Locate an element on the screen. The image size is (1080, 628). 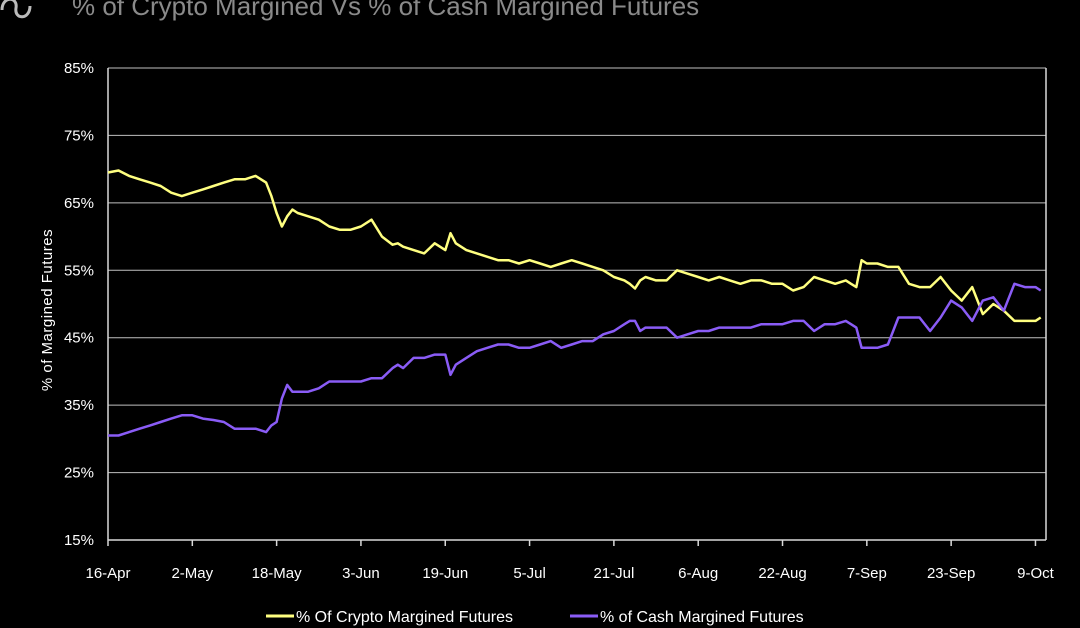
x-tick-label: 2-May is located at coordinates (192, 573).